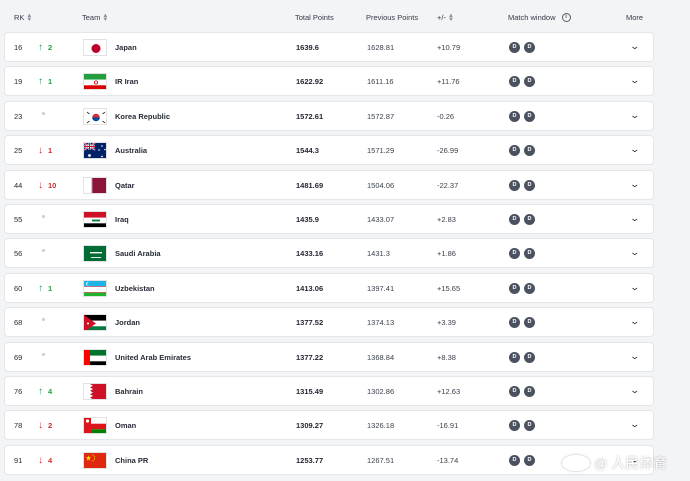 The width and height of the screenshot is (690, 481). What do you see at coordinates (43, 354) in the screenshot?
I see `no-change-icon` at bounding box center [43, 354].